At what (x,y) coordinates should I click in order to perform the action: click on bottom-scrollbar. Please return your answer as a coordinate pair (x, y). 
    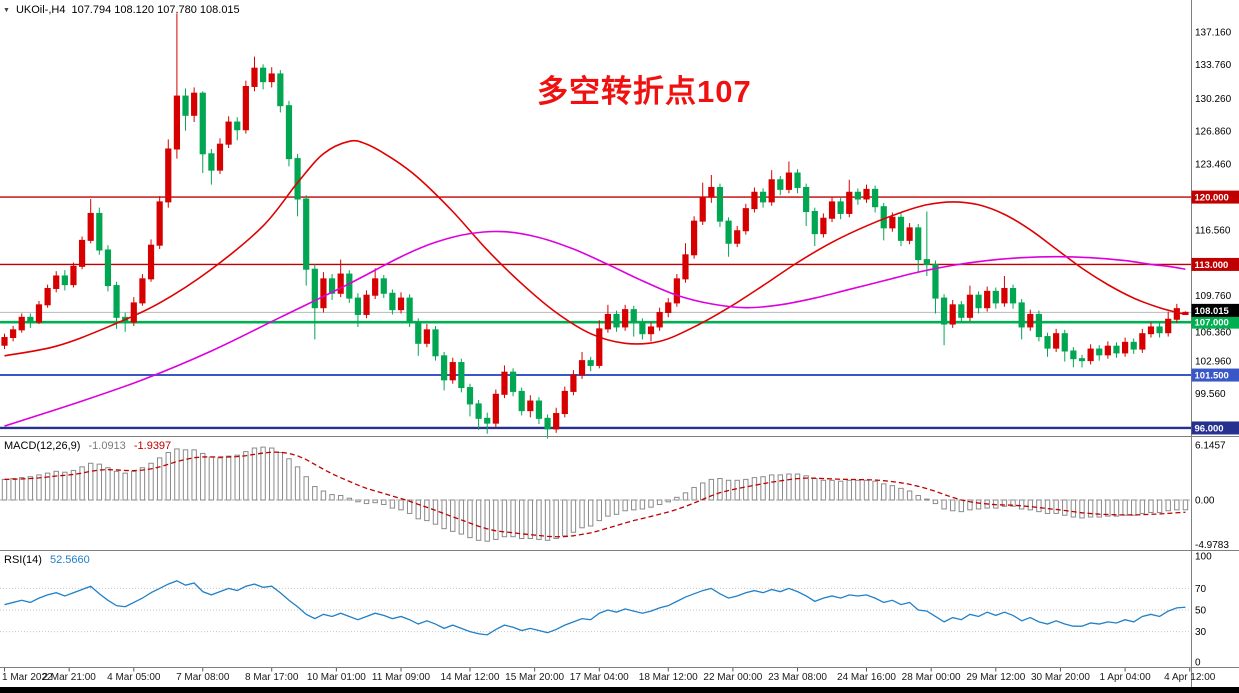
    Looking at the image, I should click on (619, 690).